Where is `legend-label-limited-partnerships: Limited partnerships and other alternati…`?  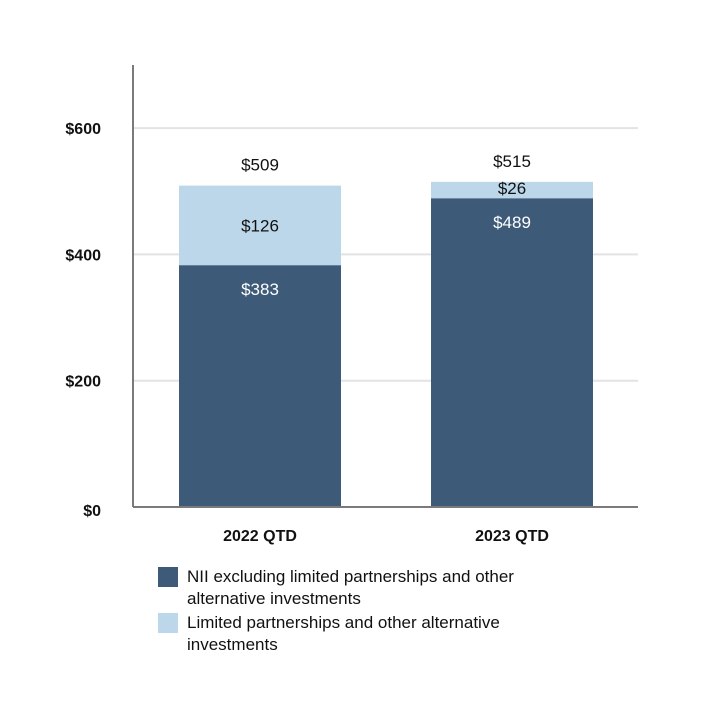 legend-label-limited-partnerships: Limited partnerships and other alternati… is located at coordinates (343, 633).